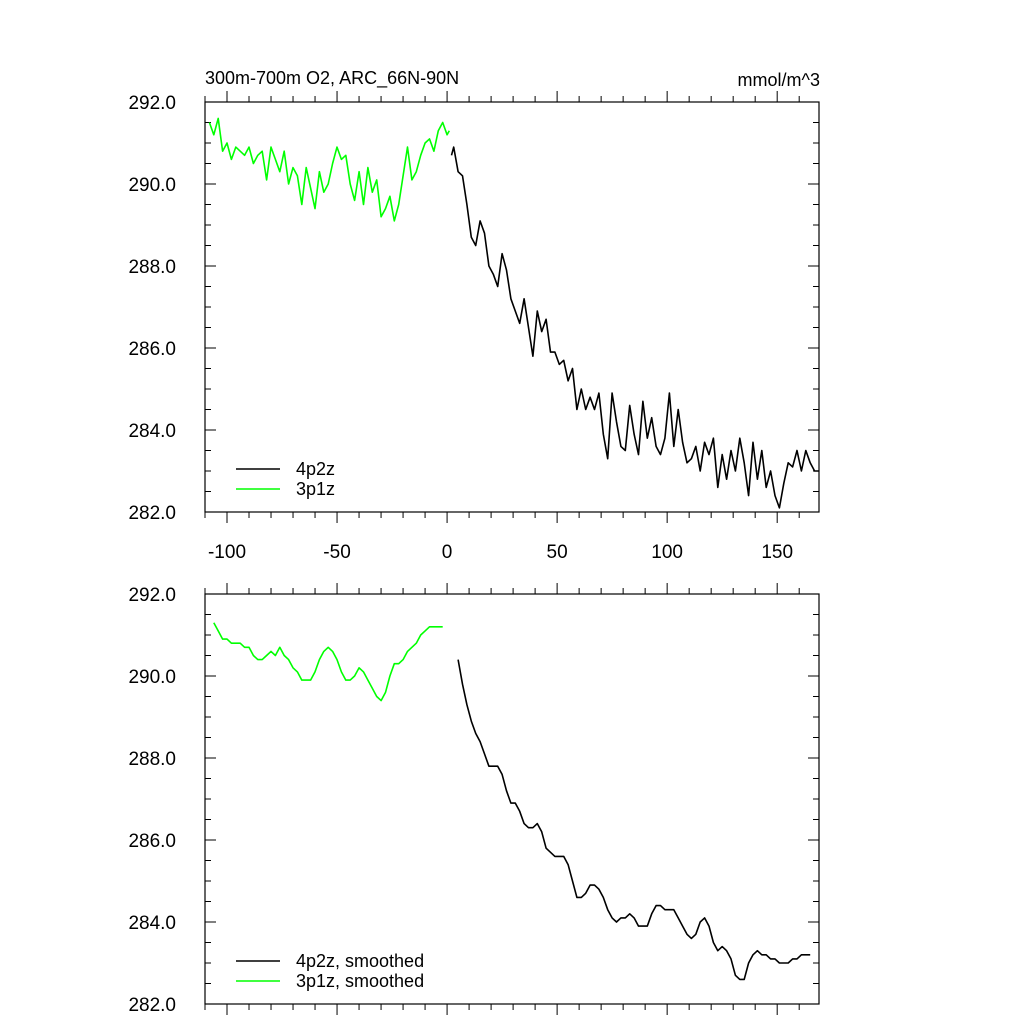  What do you see at coordinates (360, 981) in the screenshot?
I see `legend-label: 3p1z, smoothed` at bounding box center [360, 981].